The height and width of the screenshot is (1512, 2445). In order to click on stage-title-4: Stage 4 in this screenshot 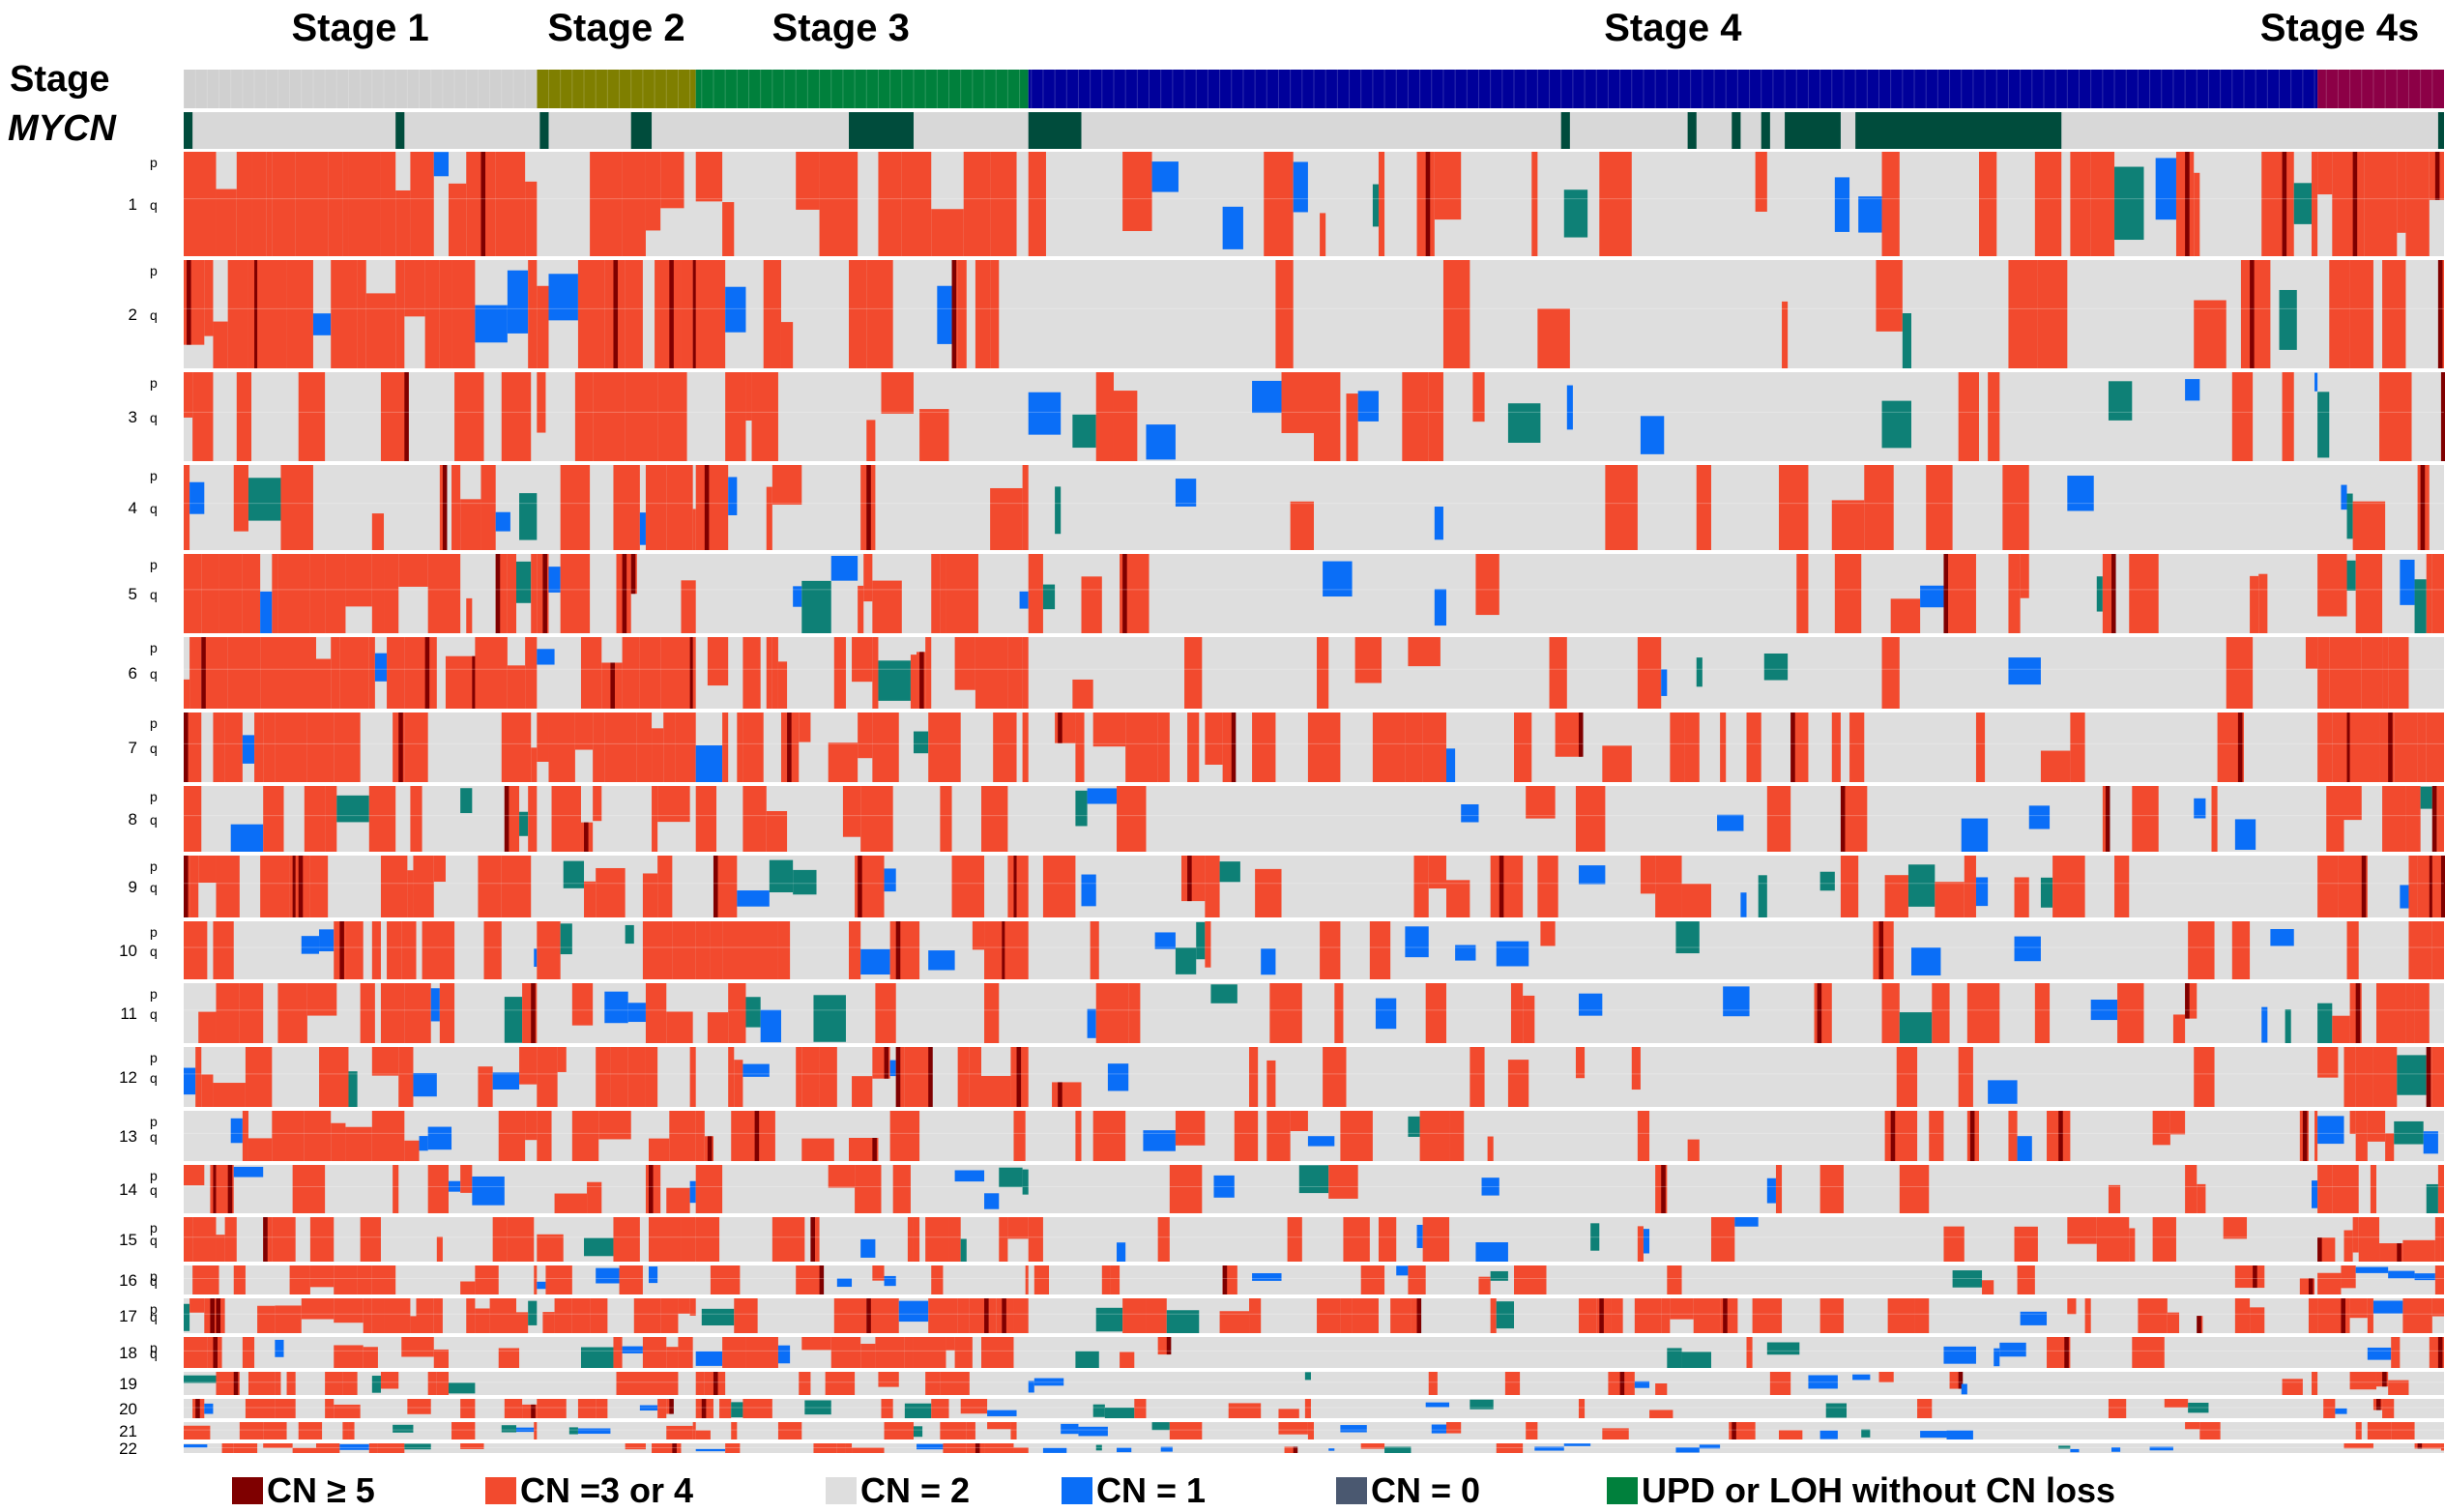, I will do `click(1673, 28)`.